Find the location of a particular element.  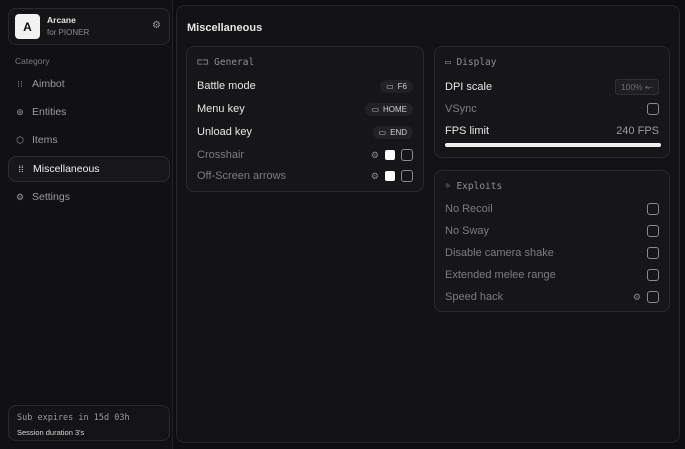

page-title: Miscellaneous is located at coordinates (225, 28).